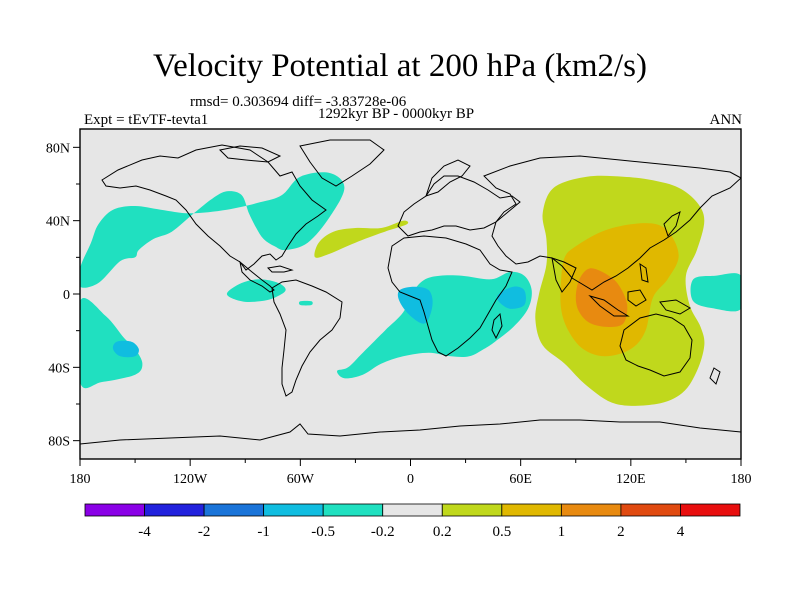 This screenshot has width=800, height=600. I want to click on colorbar-label: 4, so click(681, 532).